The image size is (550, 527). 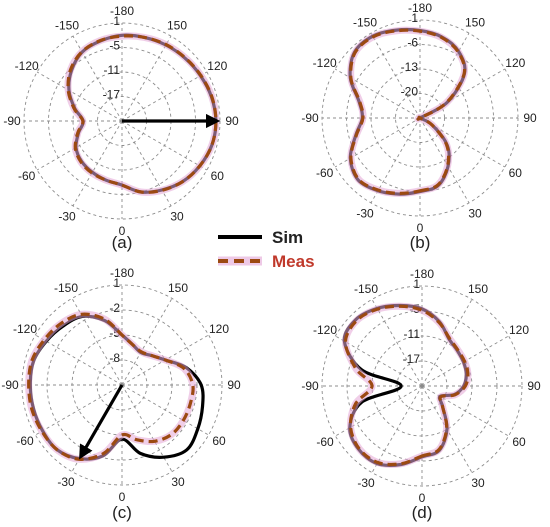 What do you see at coordinates (122, 512) in the screenshot?
I see `panel-caption: (c)` at bounding box center [122, 512].